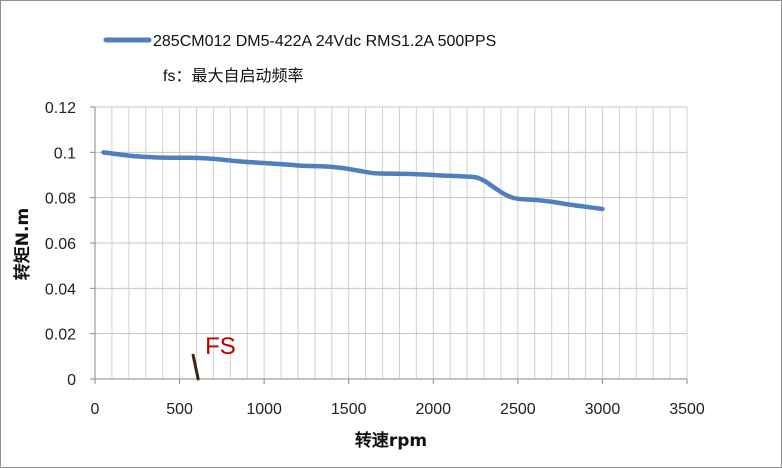  What do you see at coordinates (603, 409) in the screenshot?
I see `x-tick-label: 3000` at bounding box center [603, 409].